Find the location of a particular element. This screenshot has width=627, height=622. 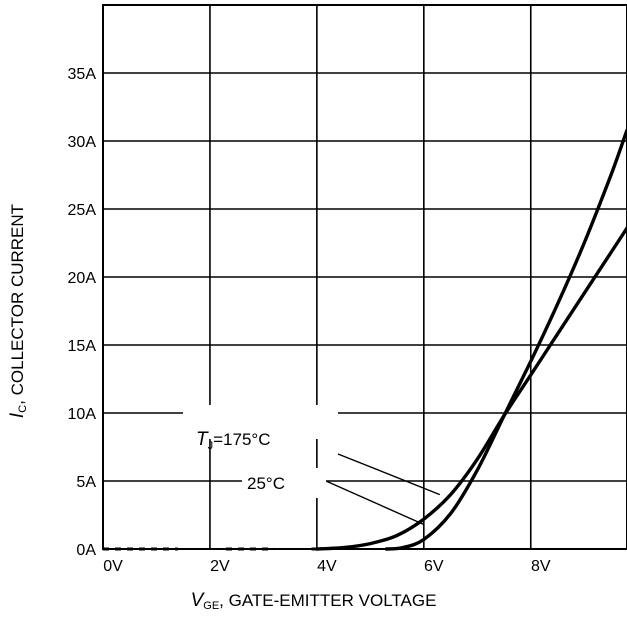

y-tick-label: 20A is located at coordinates (82, 278).